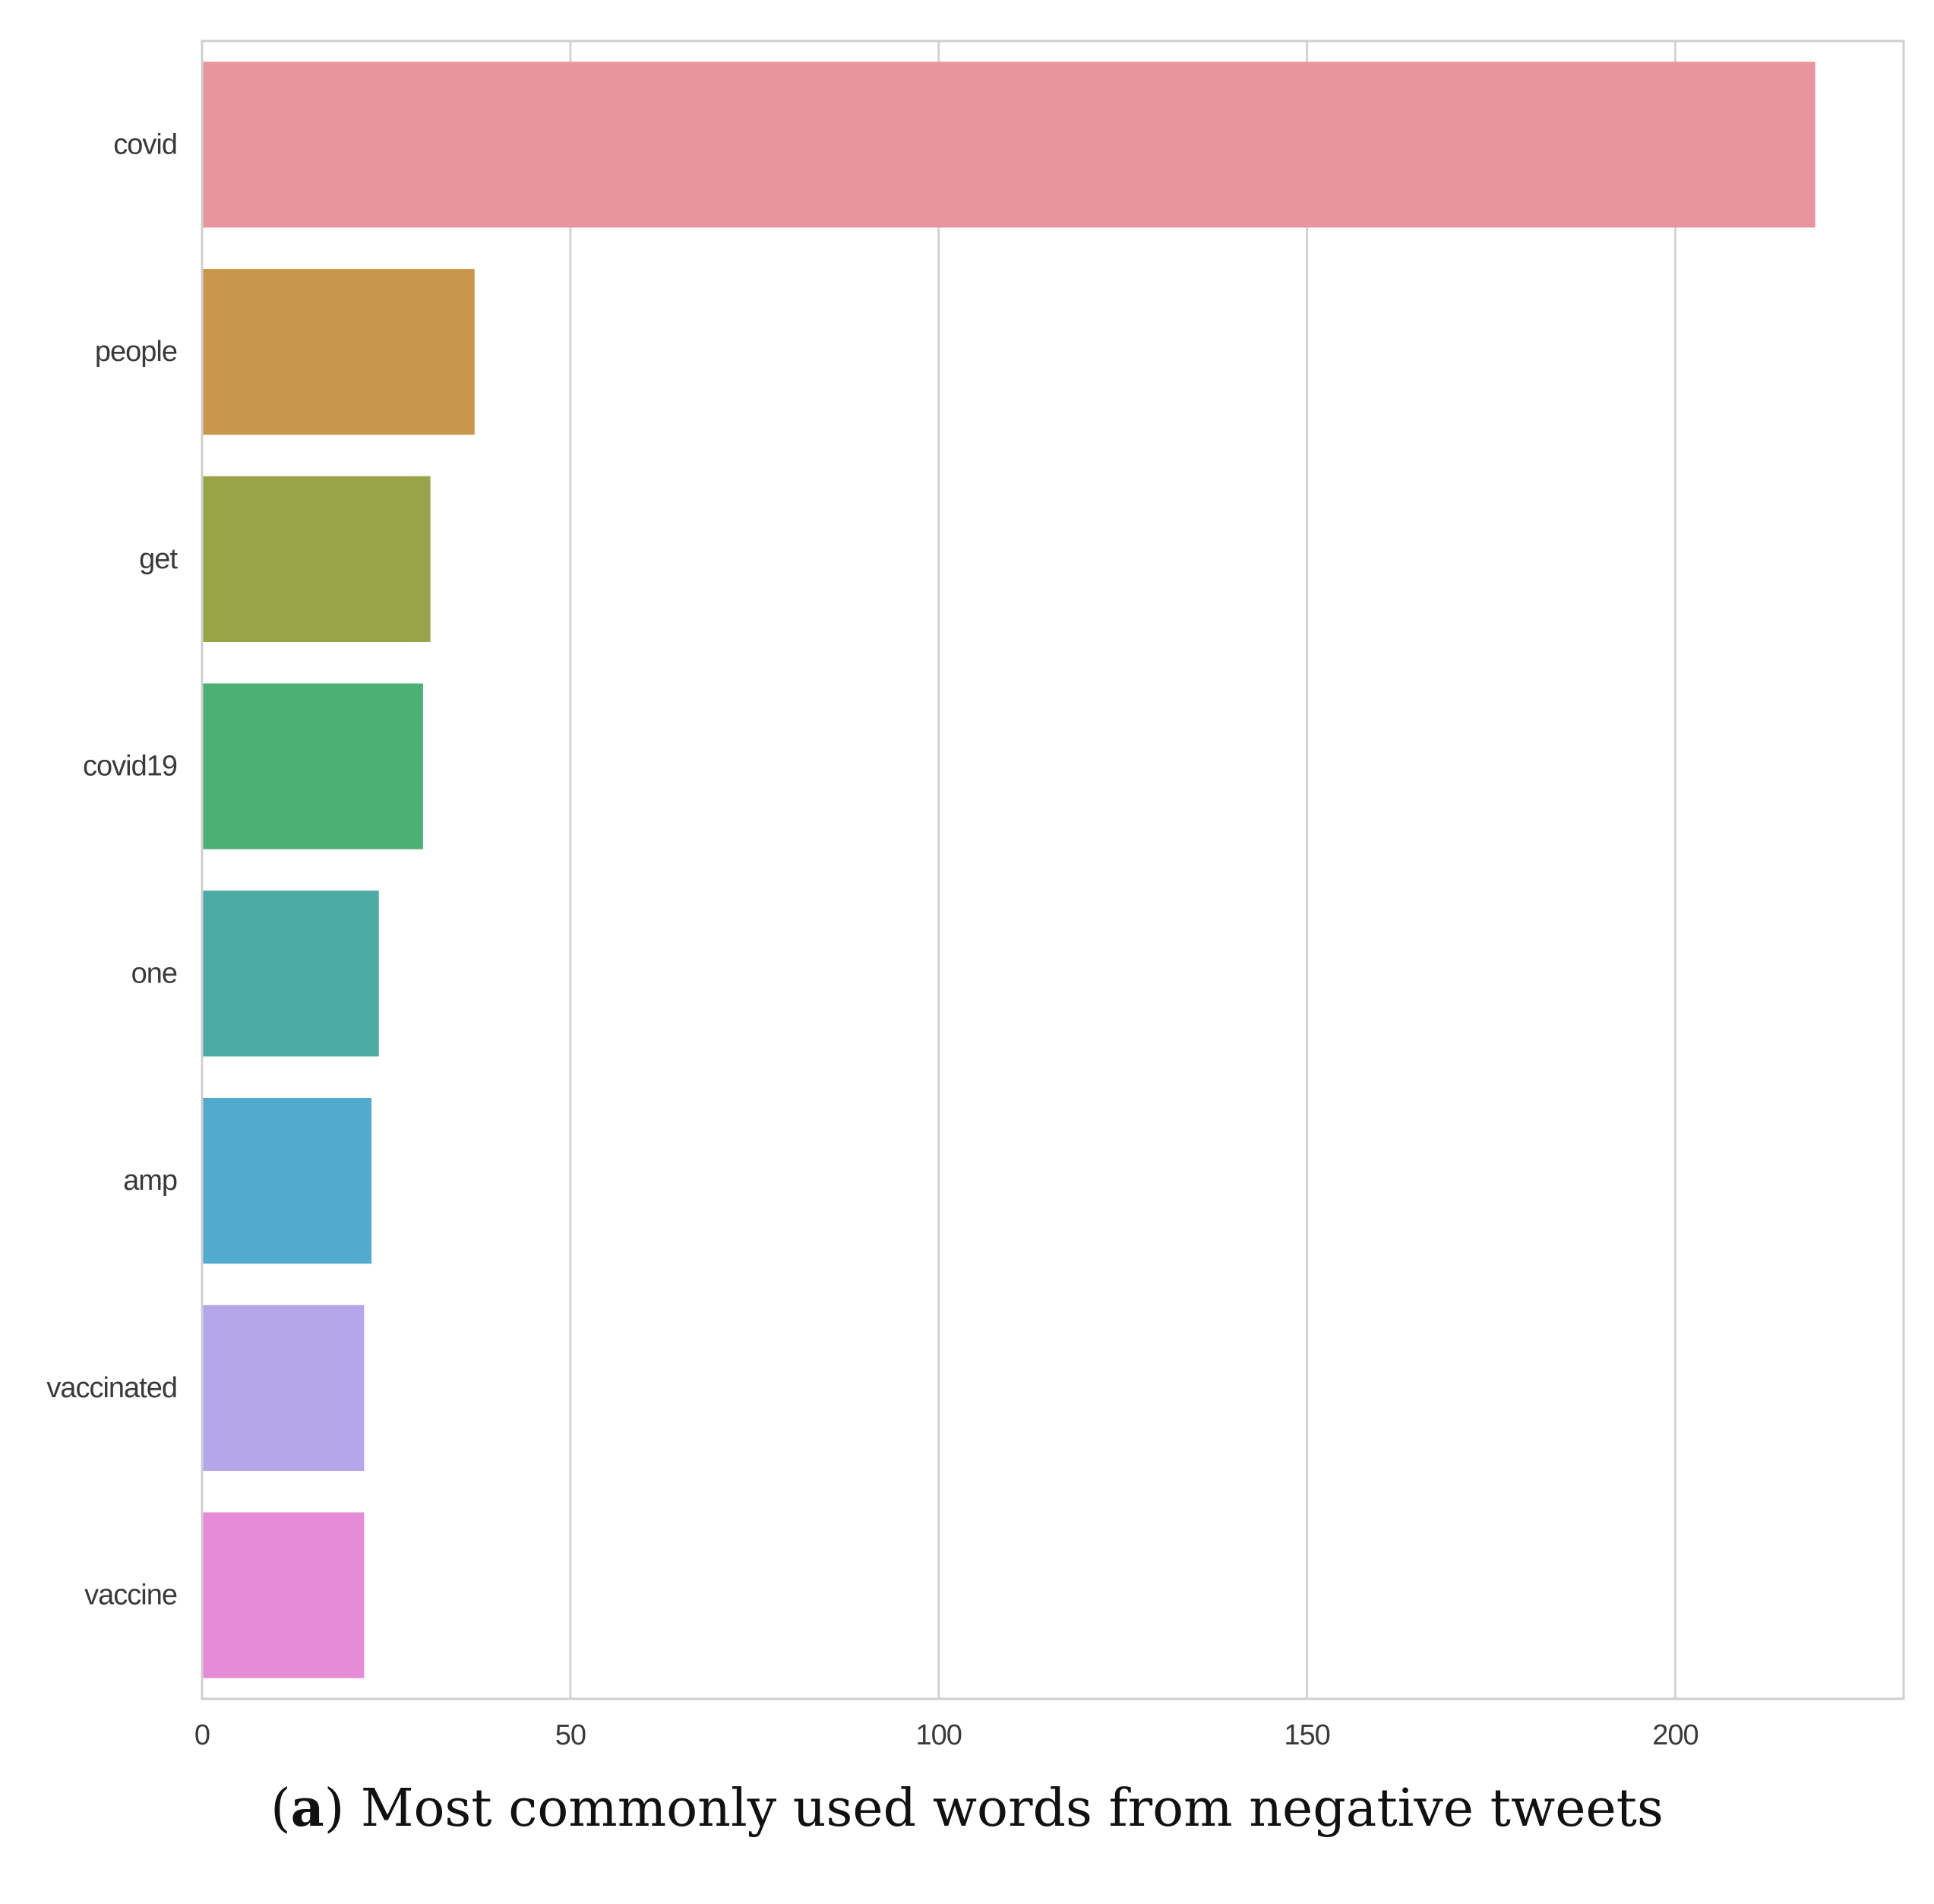 The width and height of the screenshot is (1934, 1904). I want to click on y-tick-label-covid: covid, so click(145, 144).